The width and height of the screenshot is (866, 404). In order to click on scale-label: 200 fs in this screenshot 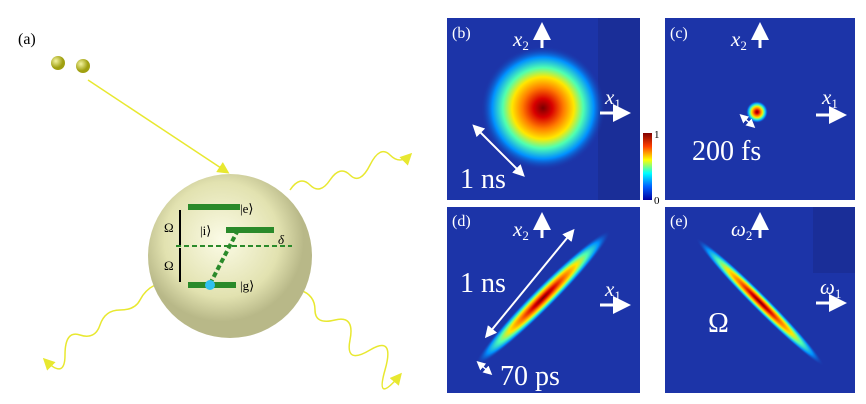, I will do `click(726, 151)`.